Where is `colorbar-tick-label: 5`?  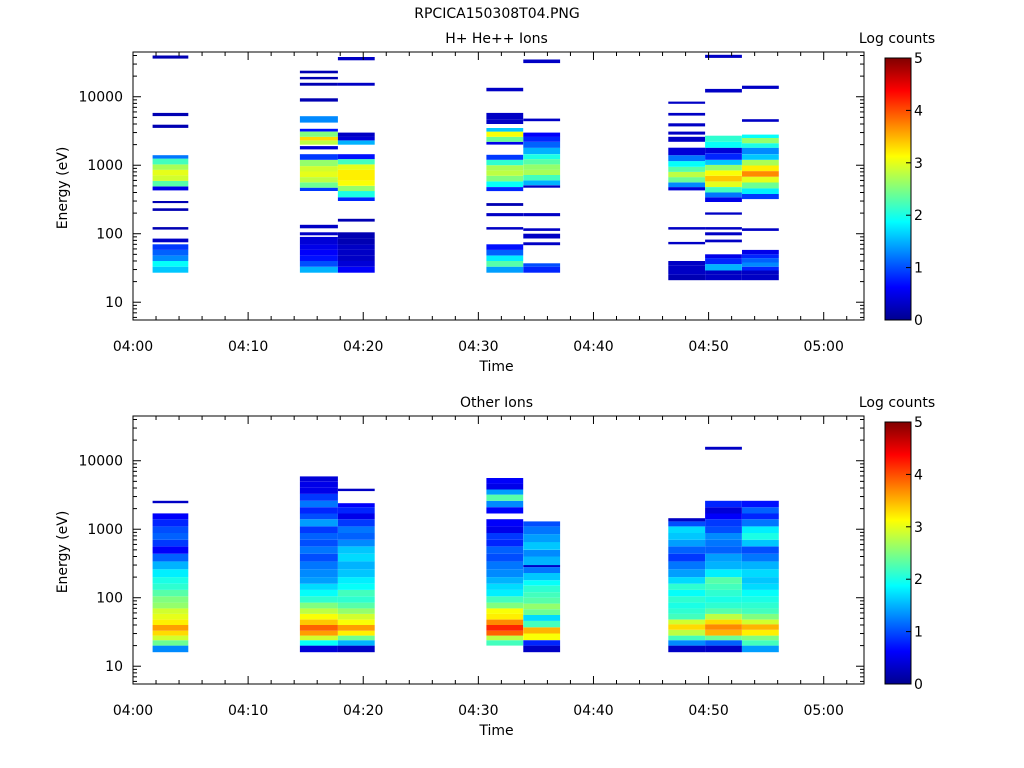 colorbar-tick-label: 5 is located at coordinates (918, 423).